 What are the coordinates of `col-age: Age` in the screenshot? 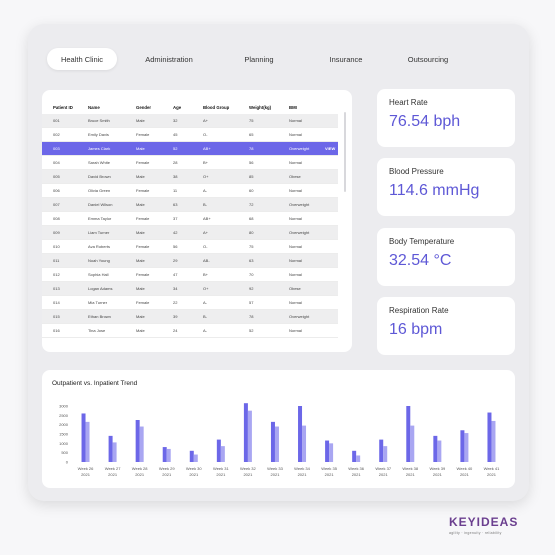 It's located at (177, 107).